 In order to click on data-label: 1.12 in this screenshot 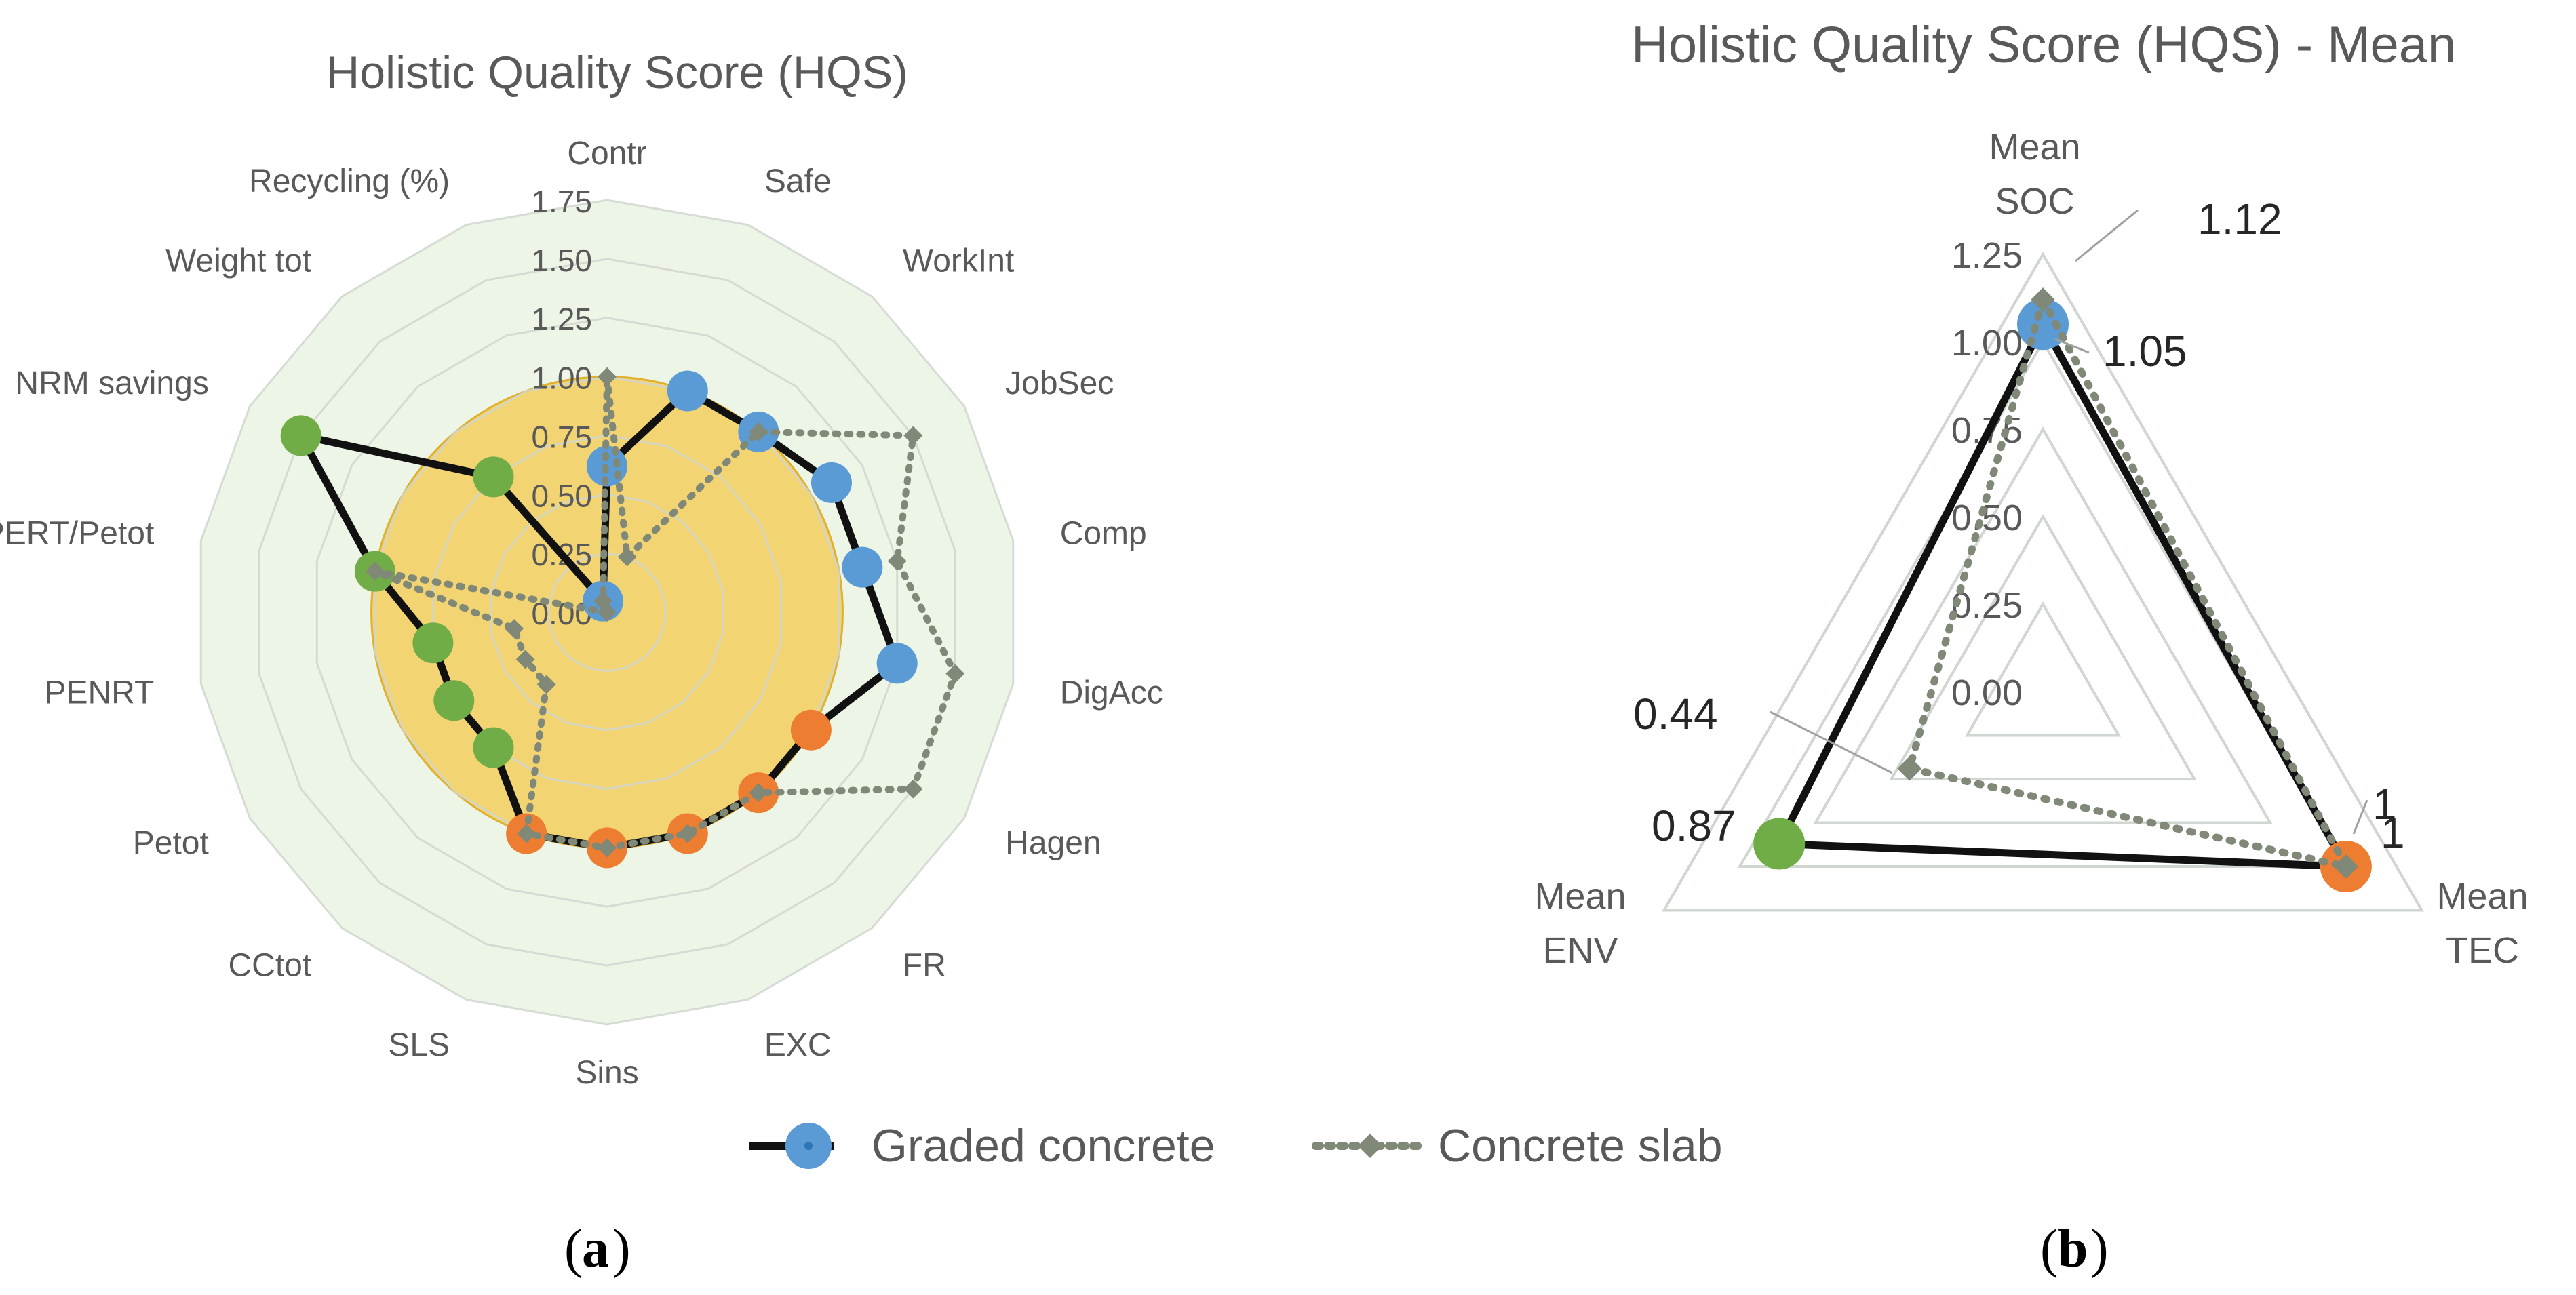, I will do `click(2178, 228)`.